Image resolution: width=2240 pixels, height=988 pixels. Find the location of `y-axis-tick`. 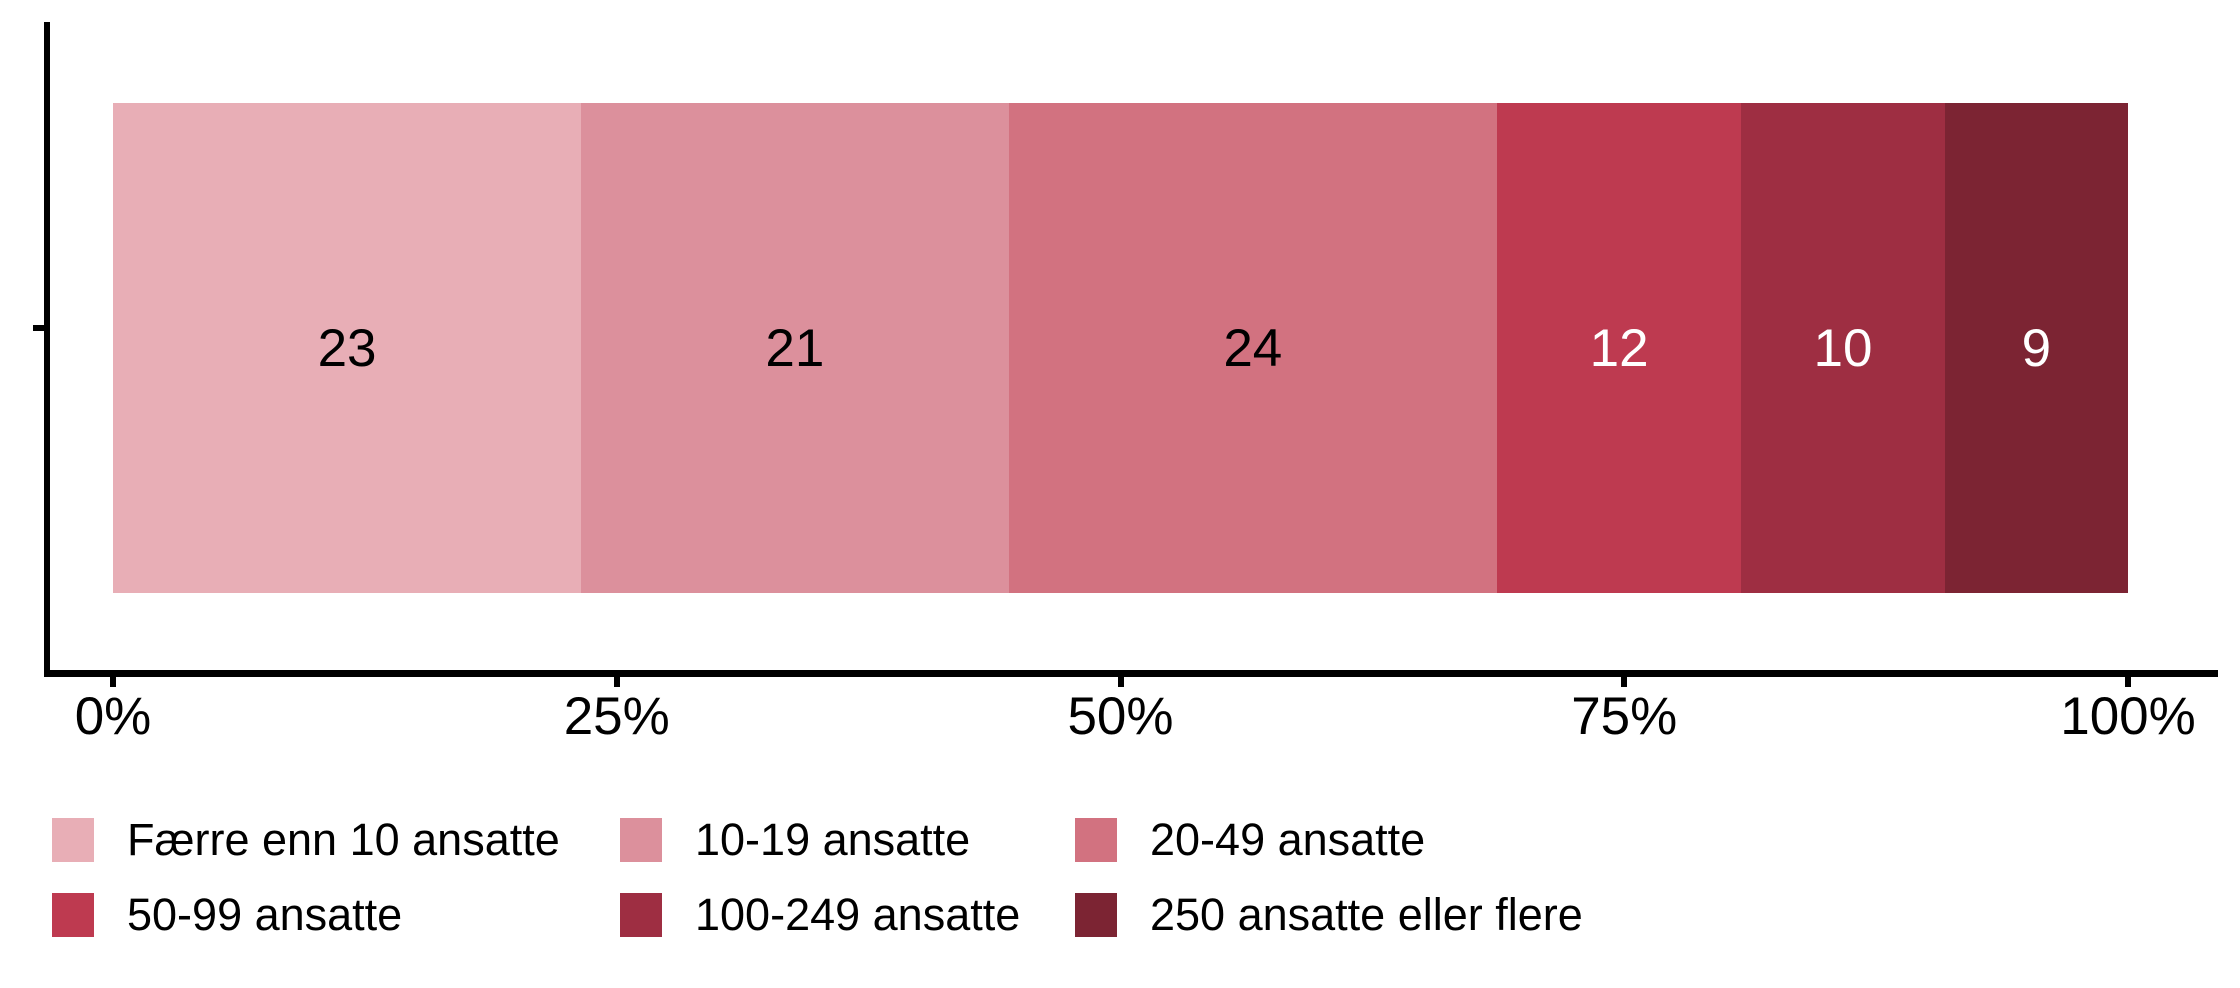

y-axis-tick is located at coordinates (38, 328).